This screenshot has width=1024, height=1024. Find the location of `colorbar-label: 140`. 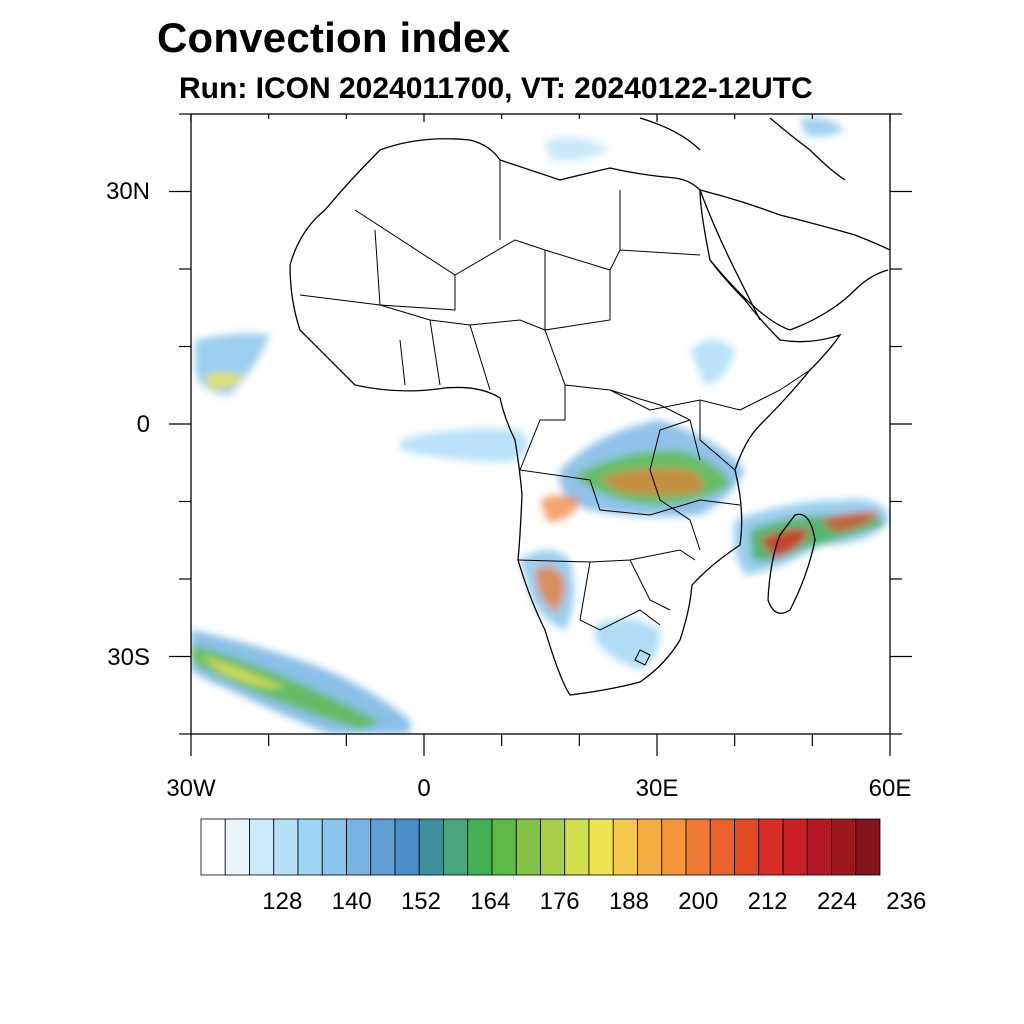

colorbar-label: 140 is located at coordinates (351, 901).